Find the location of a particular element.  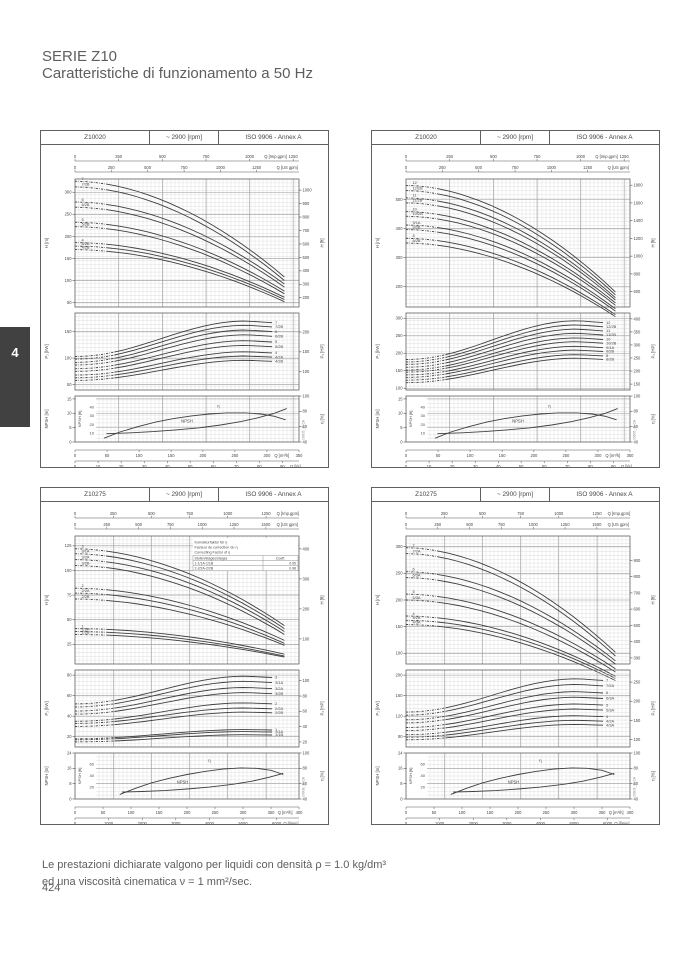

svg-text: 1/1B is located at coordinates (279, 734).